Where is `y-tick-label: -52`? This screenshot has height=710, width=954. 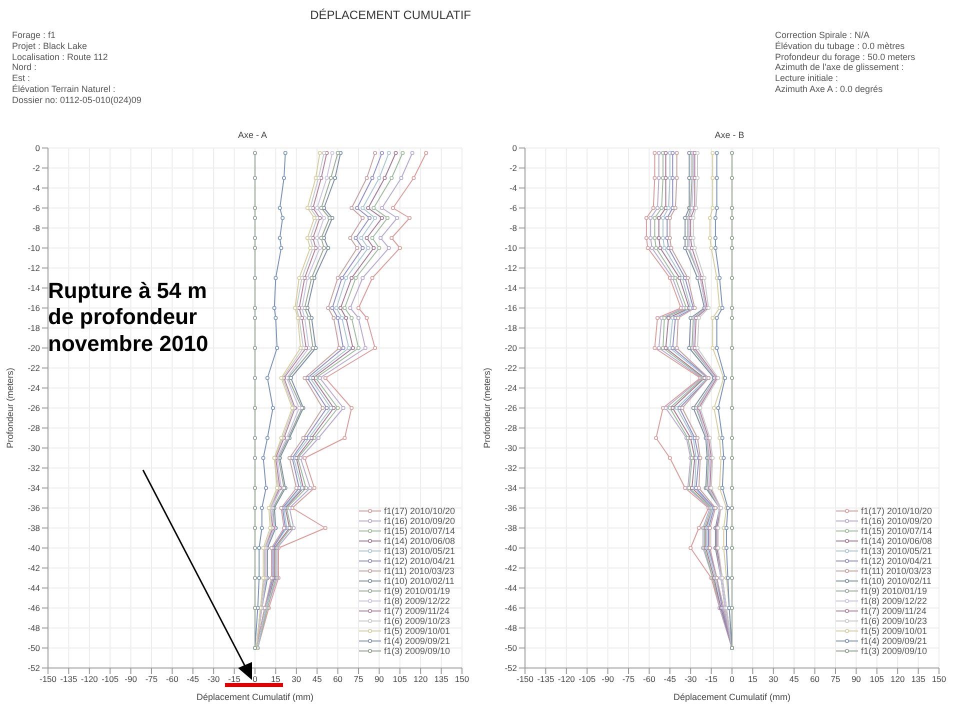
y-tick-label: -52 is located at coordinates (34, 668).